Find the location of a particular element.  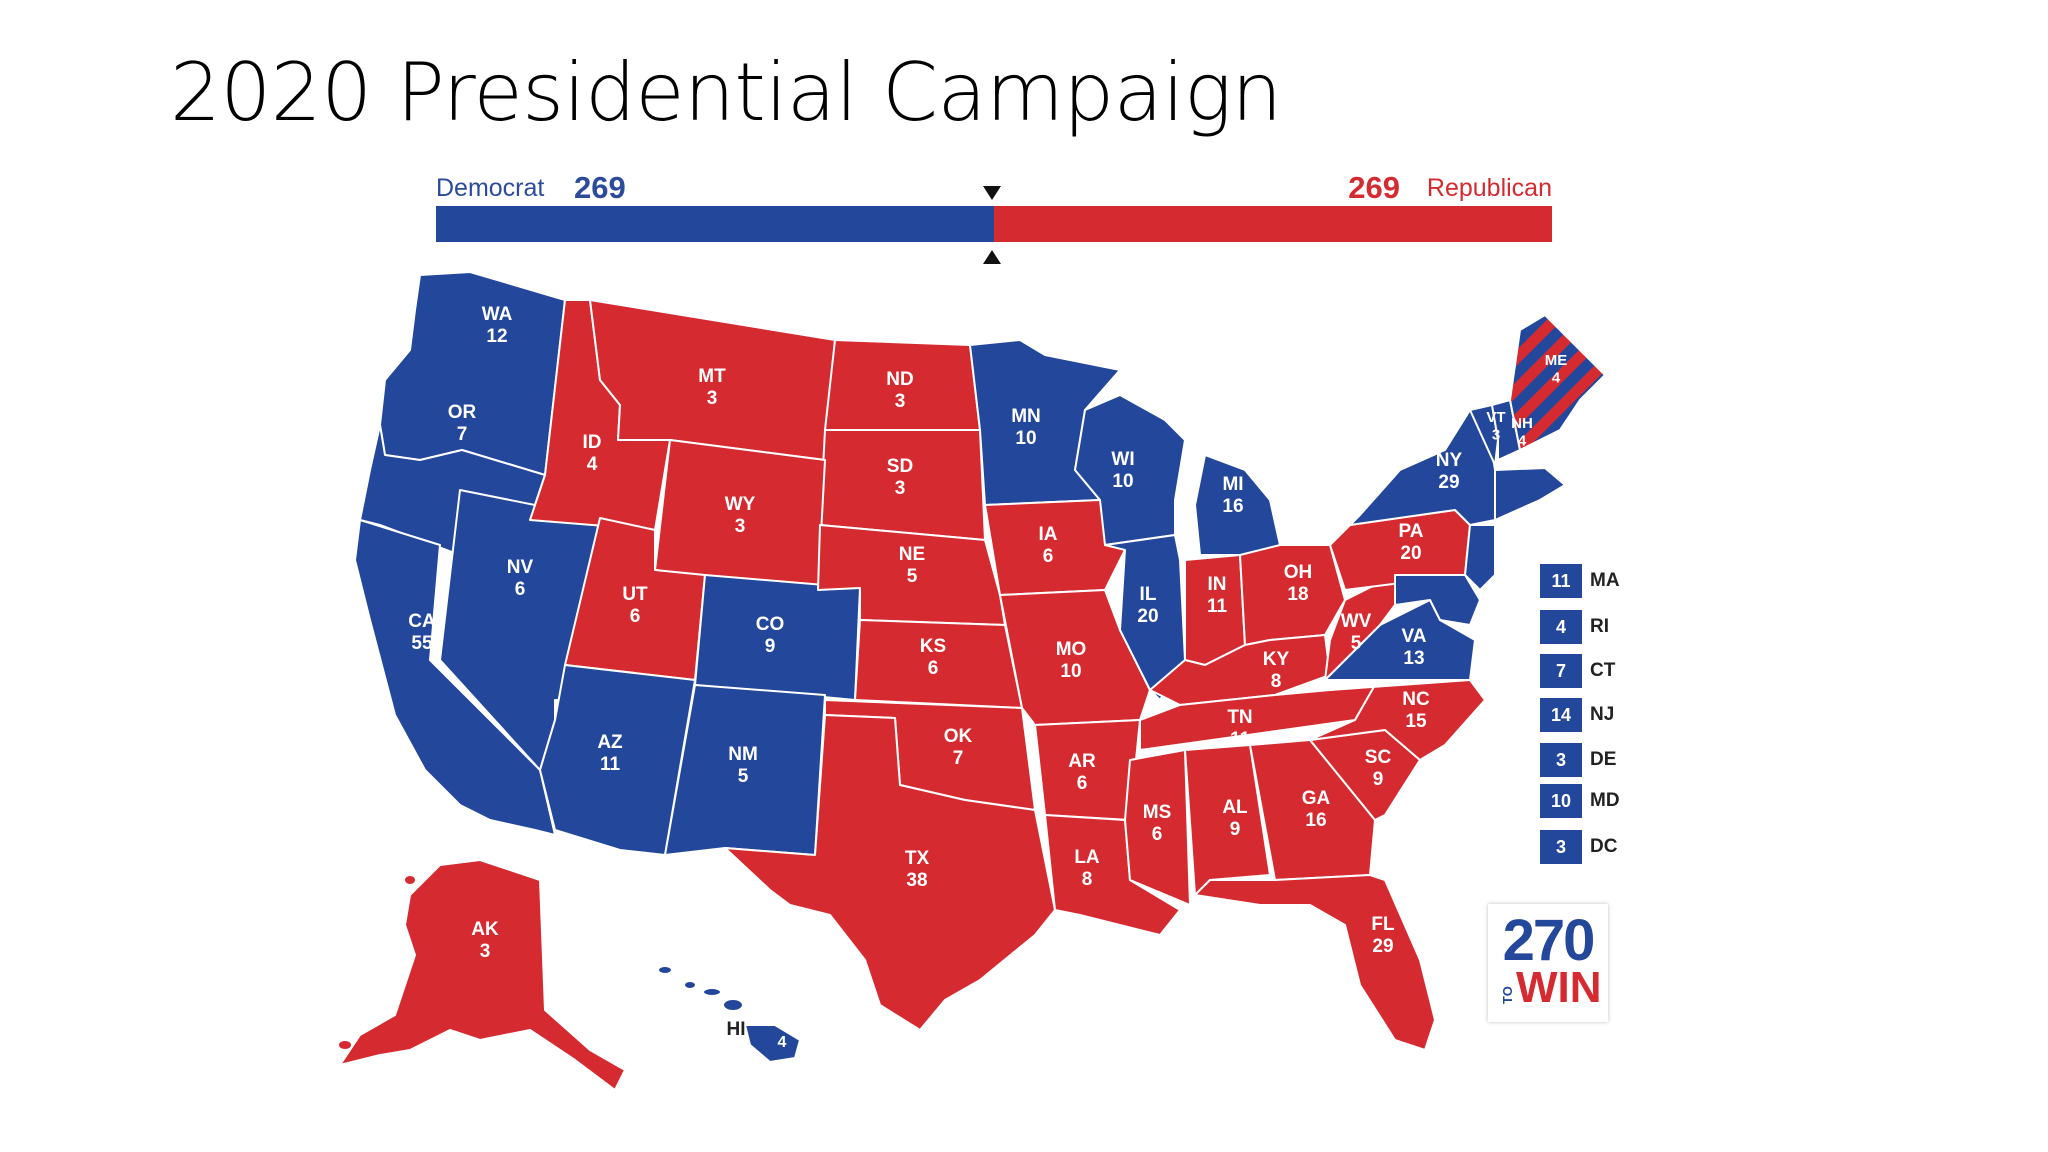

state-wi is located at coordinates (1130, 470).